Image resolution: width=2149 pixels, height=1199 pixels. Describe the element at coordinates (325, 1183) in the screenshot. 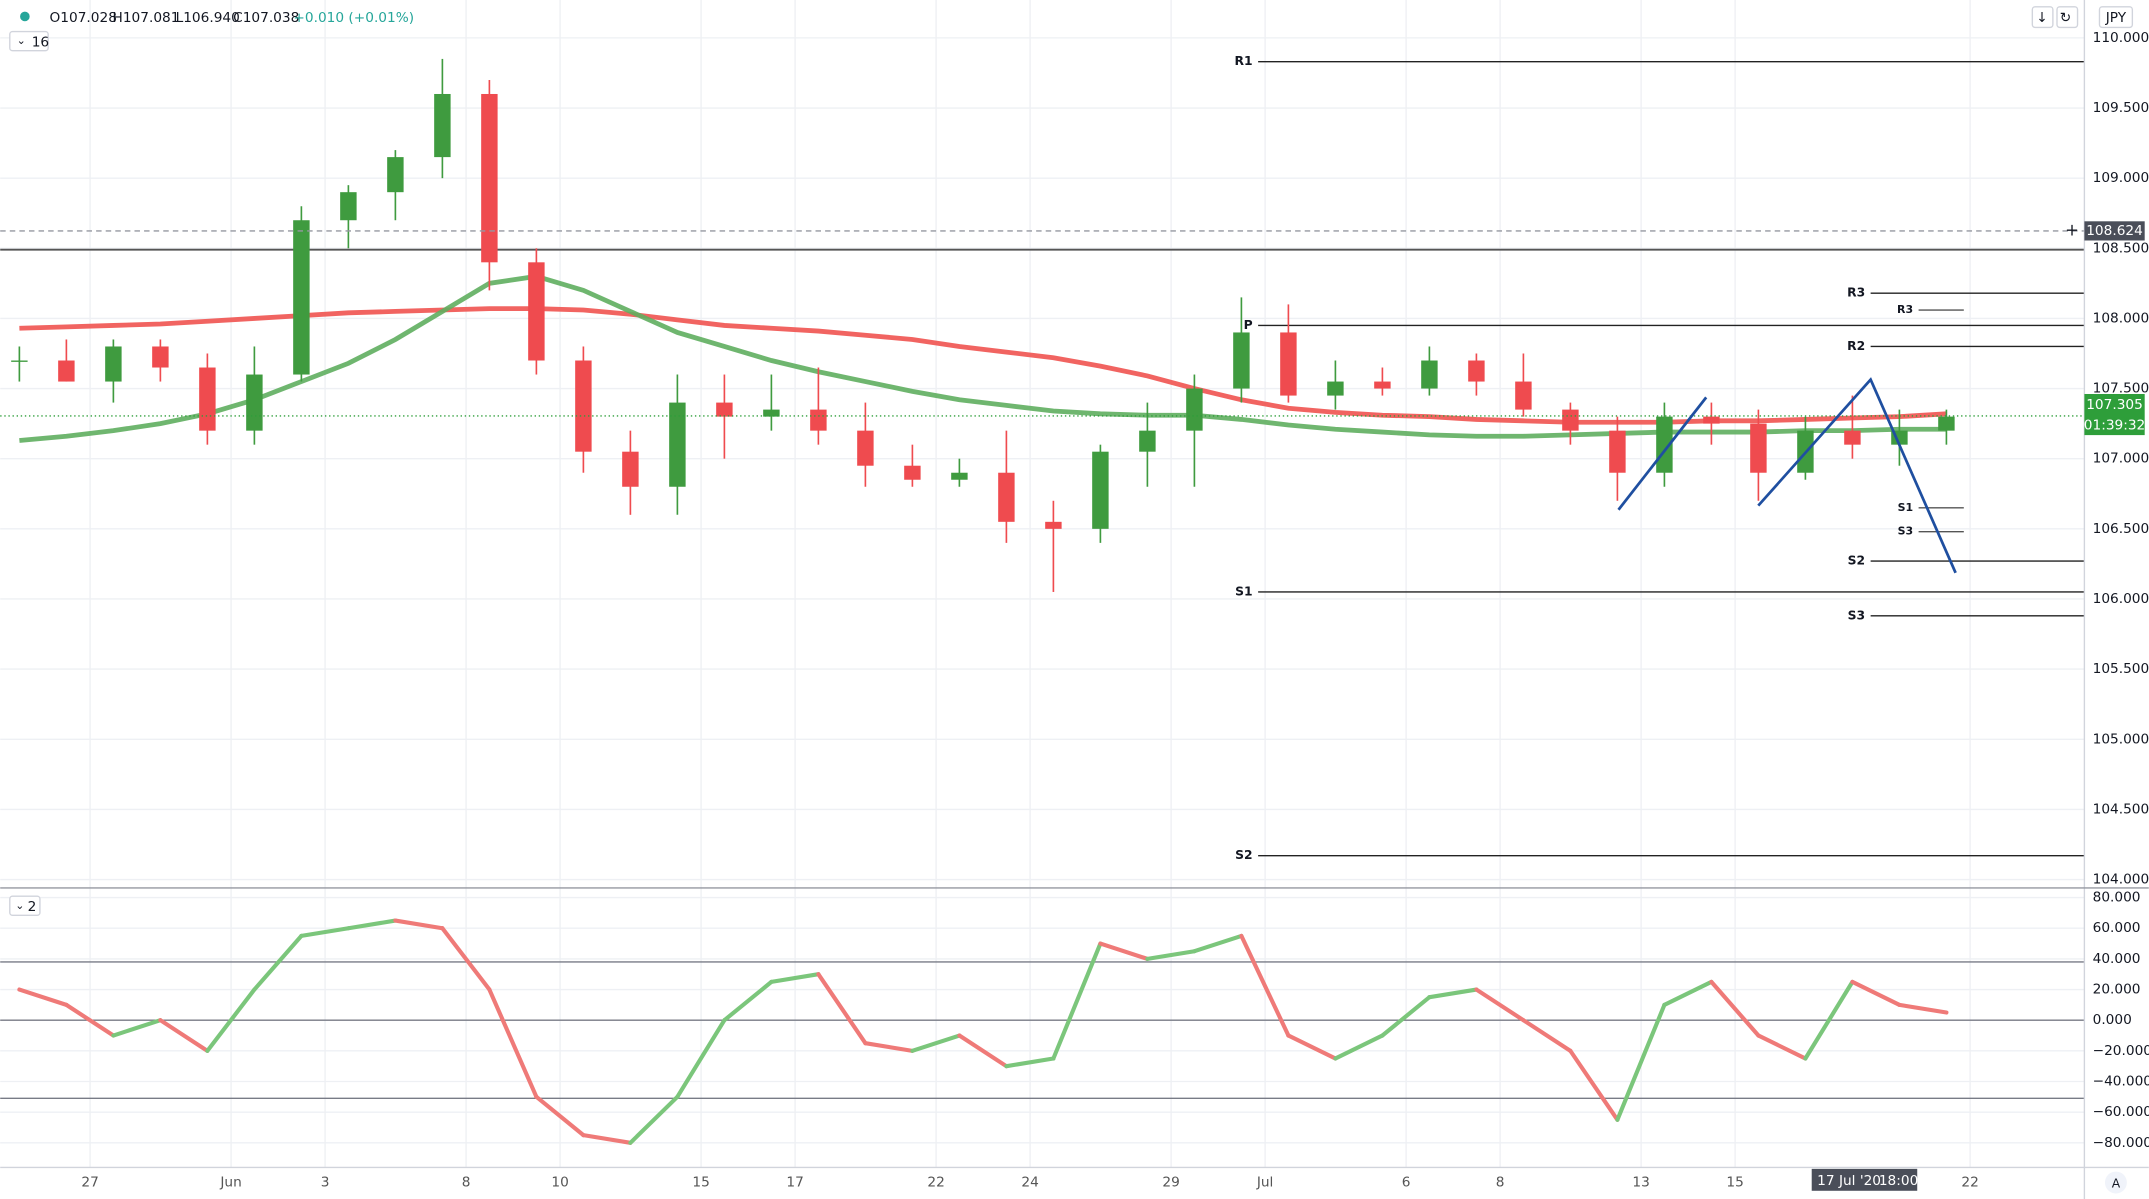

I see `x-tick-label: 3` at that location.